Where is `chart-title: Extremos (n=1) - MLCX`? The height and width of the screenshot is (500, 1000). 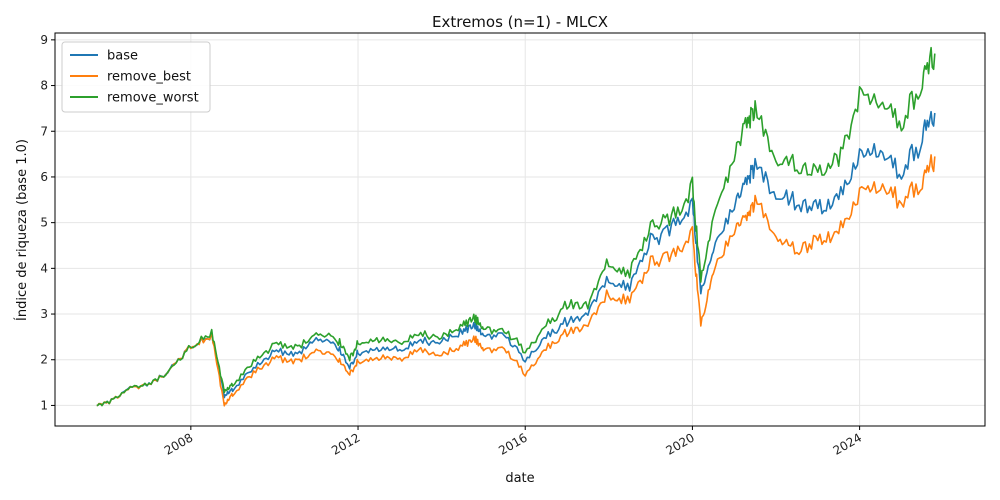 chart-title: Extremos (n=1) - MLCX is located at coordinates (520, 22).